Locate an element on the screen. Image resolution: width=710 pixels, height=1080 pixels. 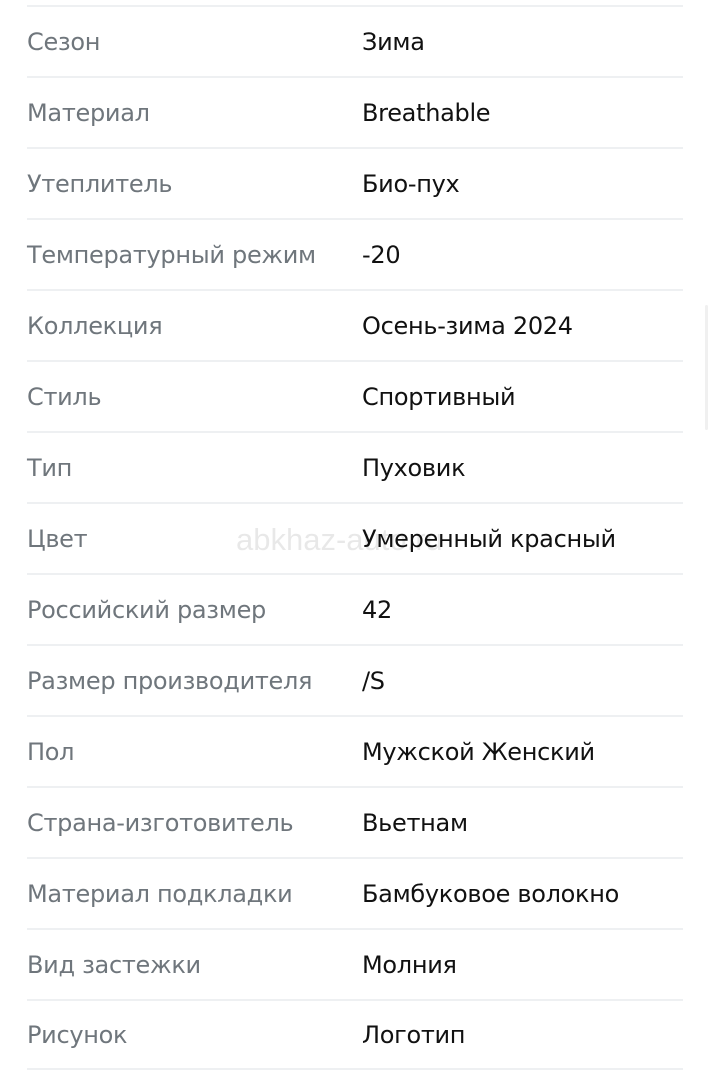
spec-label: Российский размер is located at coordinates (146, 609).